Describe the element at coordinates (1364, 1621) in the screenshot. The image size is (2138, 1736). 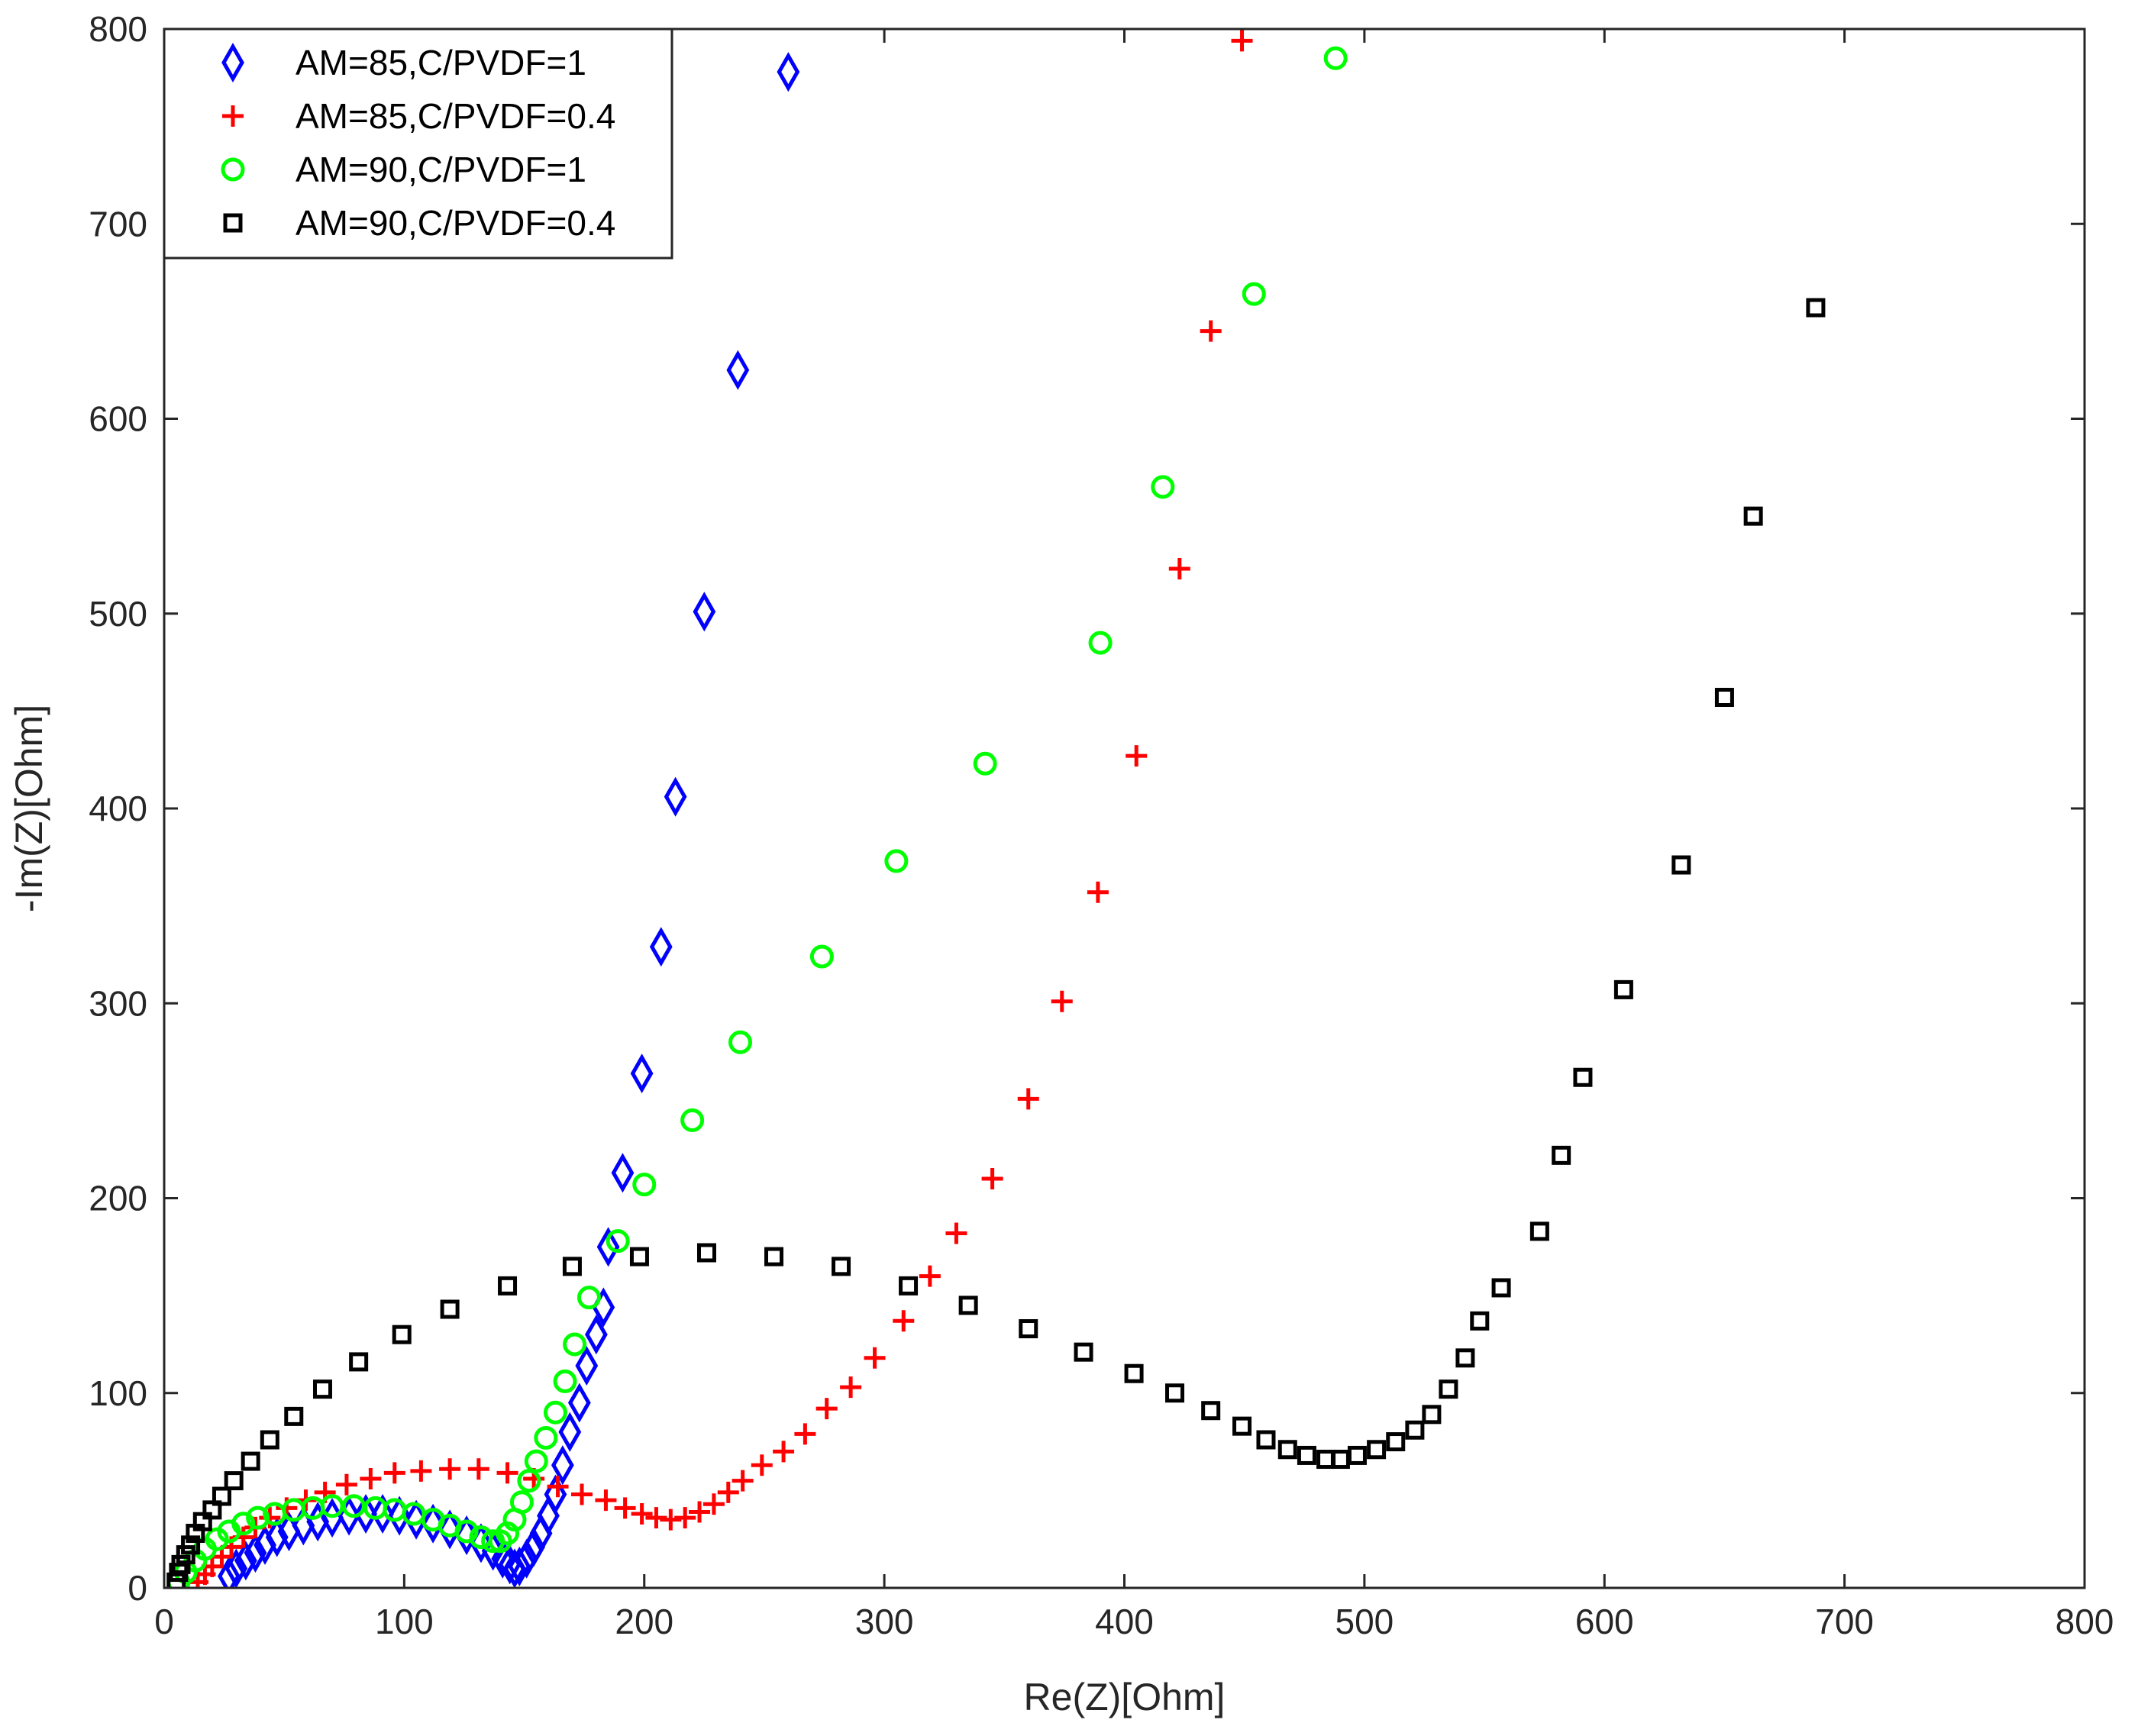
I see `x-tick-label: 500` at that location.